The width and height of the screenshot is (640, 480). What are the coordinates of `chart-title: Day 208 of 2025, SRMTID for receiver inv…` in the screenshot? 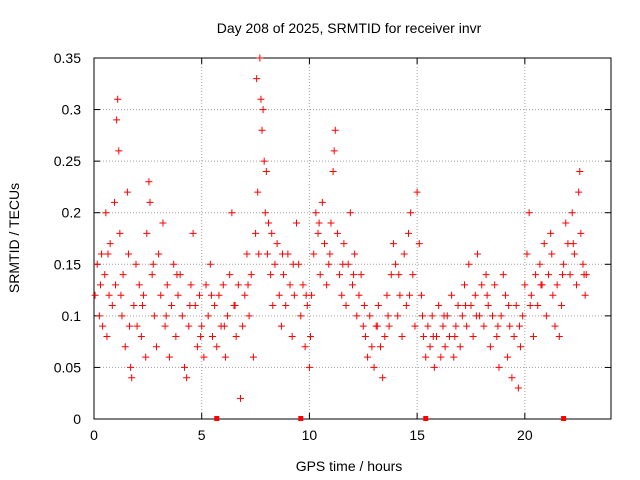 It's located at (349, 28).